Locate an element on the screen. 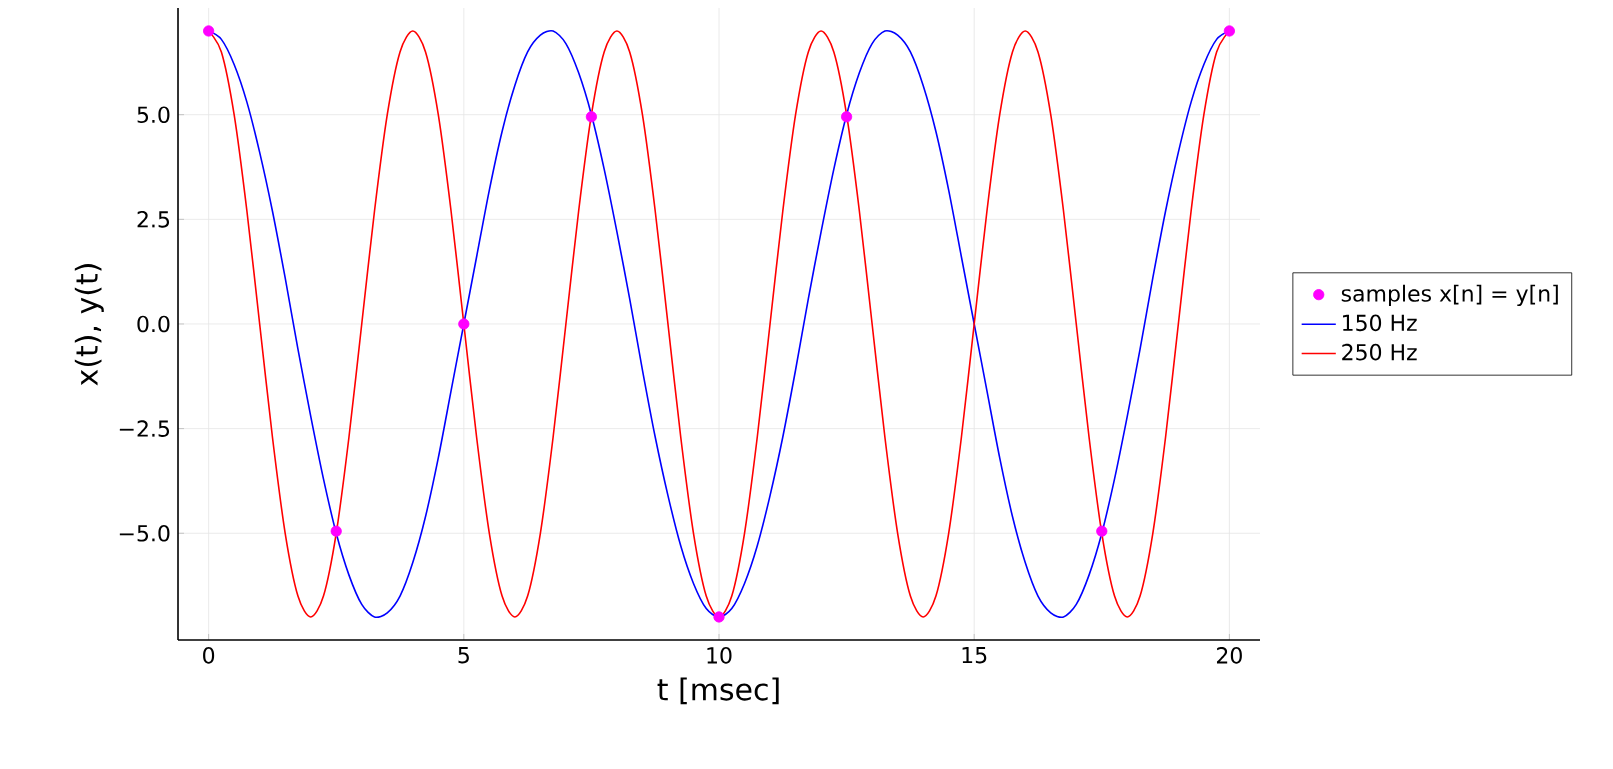  y-tick-label: −5.0 is located at coordinates (144, 533).